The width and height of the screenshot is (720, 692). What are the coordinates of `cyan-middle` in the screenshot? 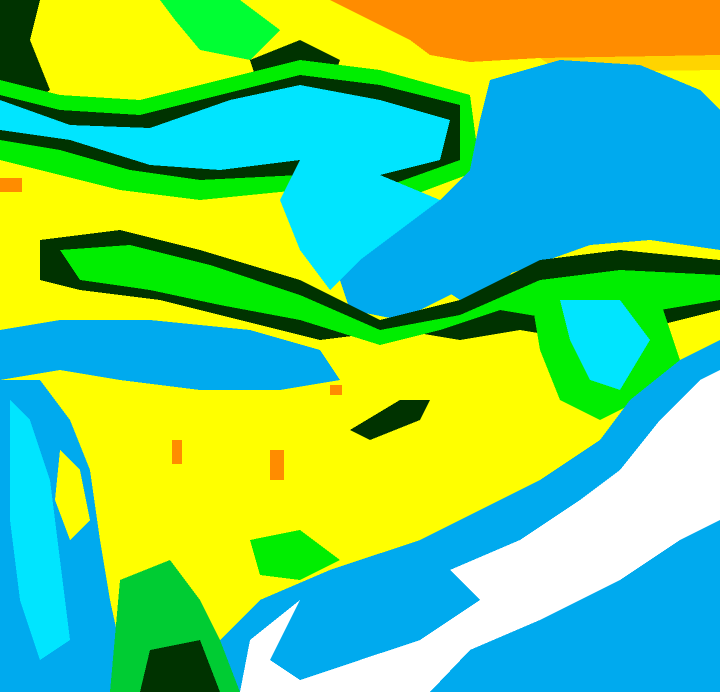 It's located at (360, 225).